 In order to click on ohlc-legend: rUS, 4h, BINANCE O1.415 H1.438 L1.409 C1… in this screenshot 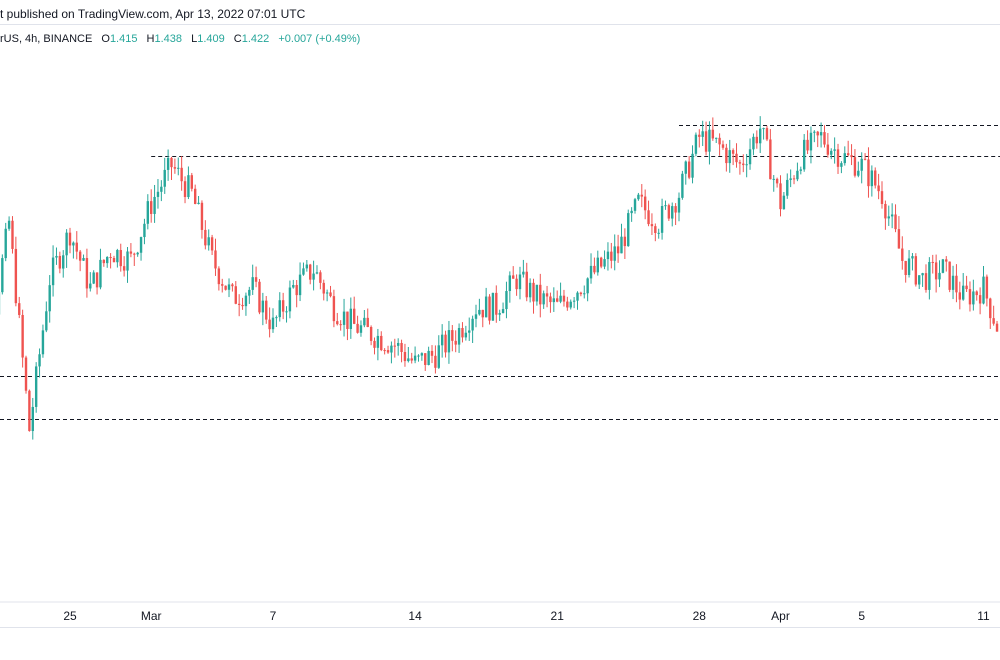, I will do `click(180, 39)`.